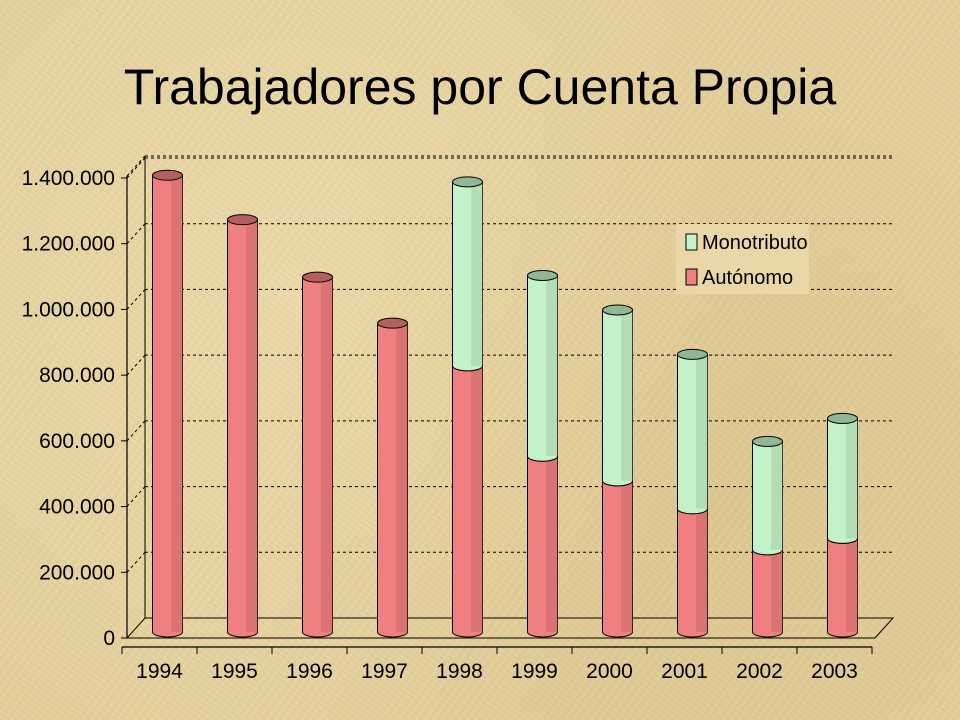 This screenshot has height=720, width=960. I want to click on x-tick-label: 2001, so click(684, 671).